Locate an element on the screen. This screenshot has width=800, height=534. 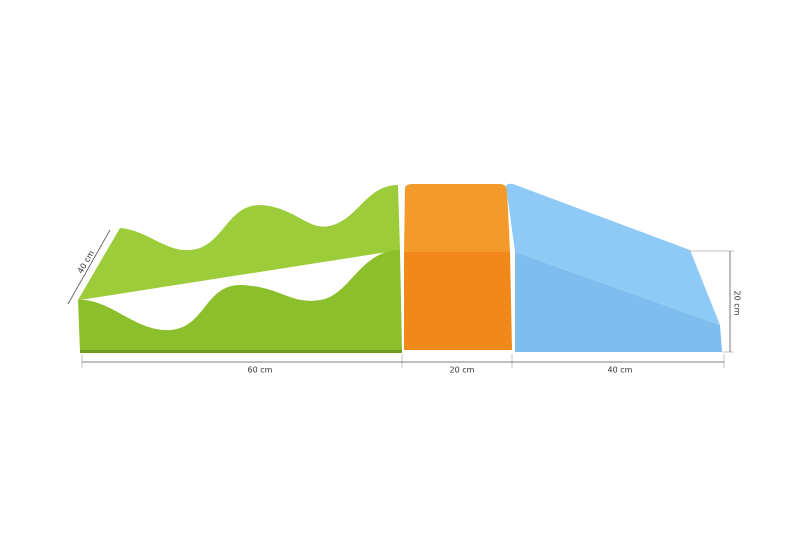
wave-front is located at coordinates (240, 301).